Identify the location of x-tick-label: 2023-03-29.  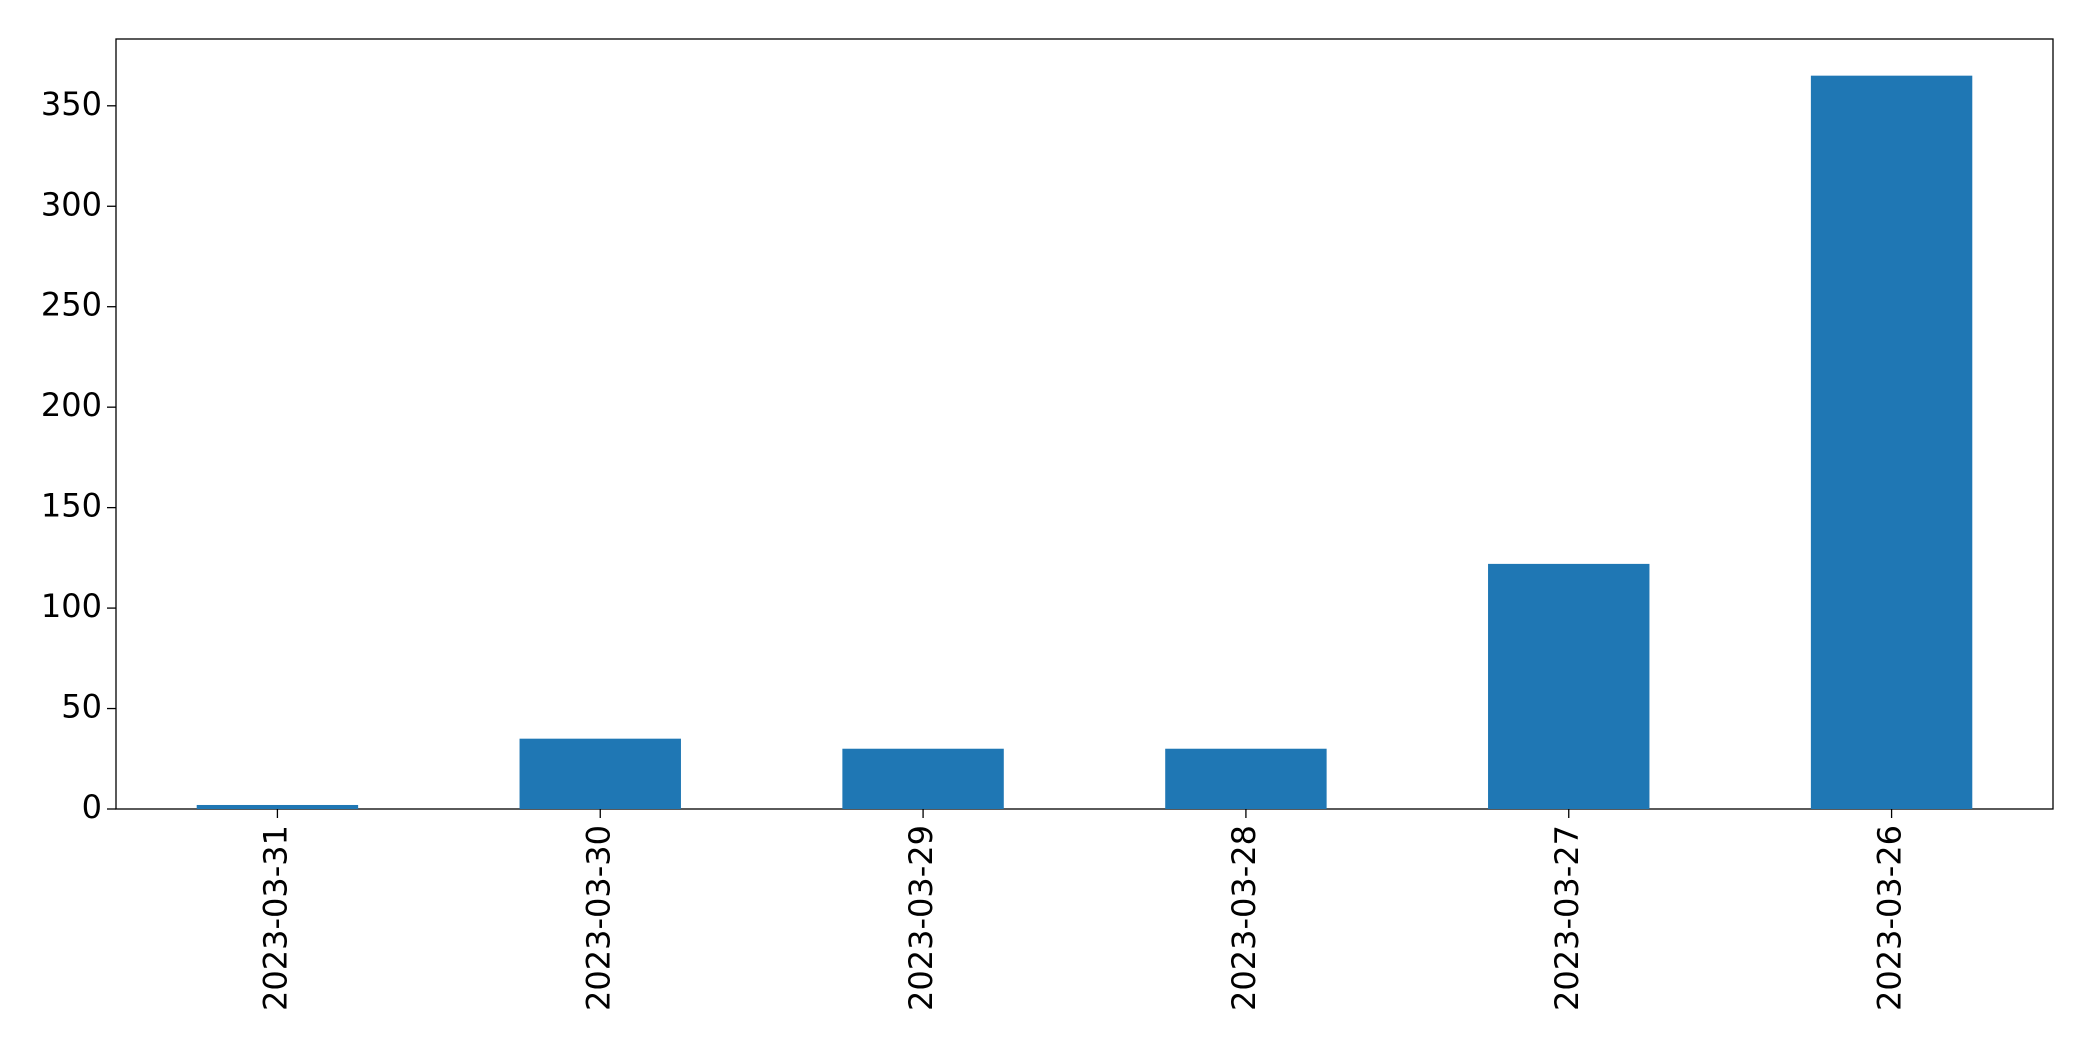
(921, 918).